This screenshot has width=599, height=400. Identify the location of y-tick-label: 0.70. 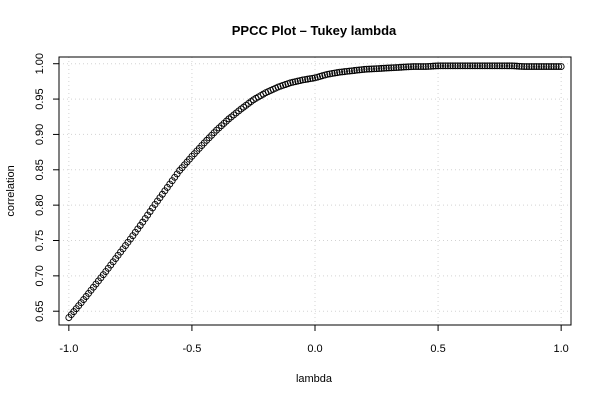
(40, 275).